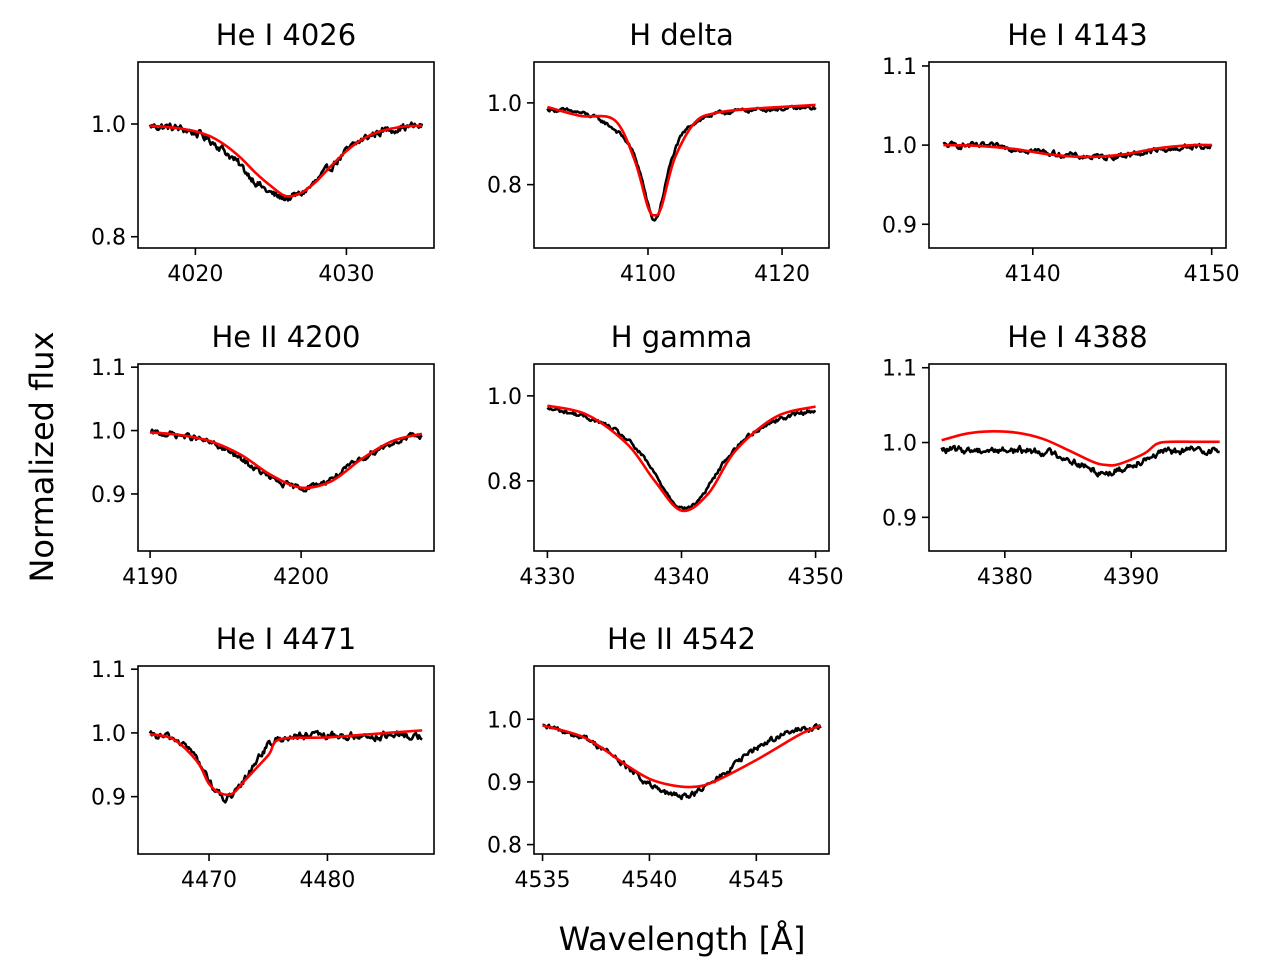 Image resolution: width=1280 pixels, height=960 pixels. Describe the element at coordinates (301, 577) in the screenshot. I see `x-tick-label: 4200` at that location.